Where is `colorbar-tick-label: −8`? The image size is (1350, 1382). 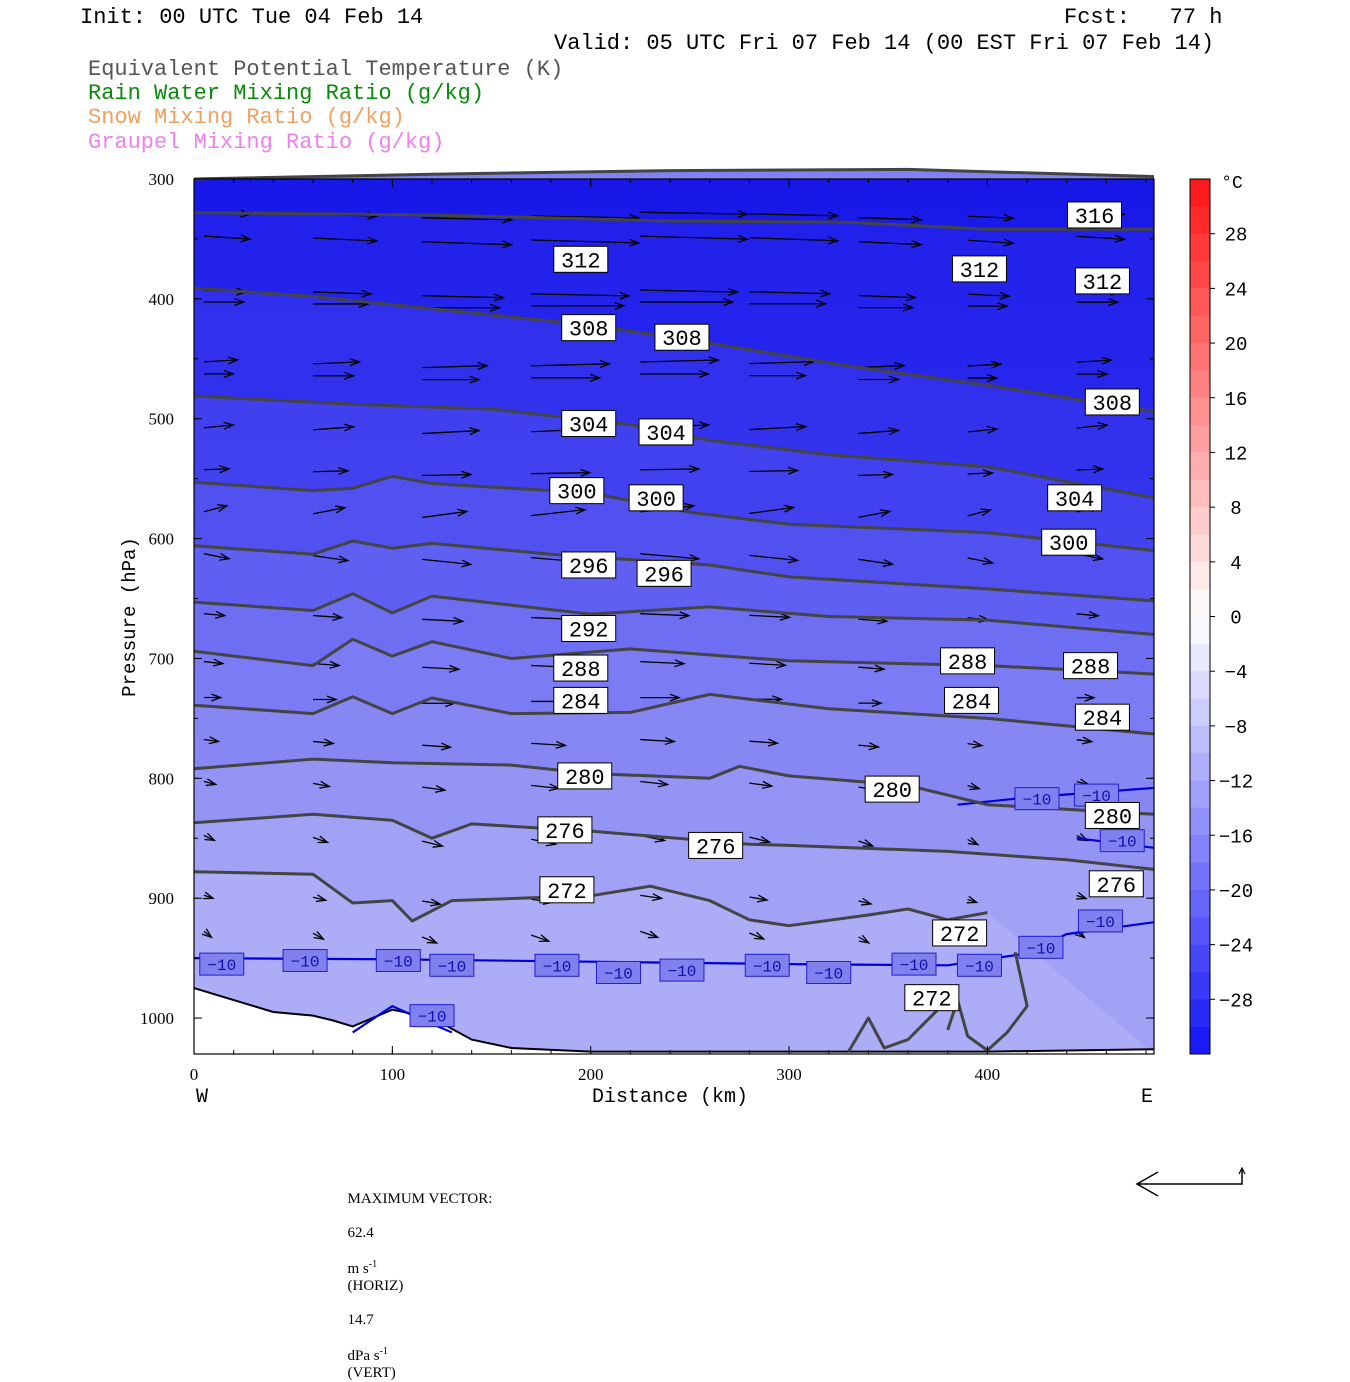 colorbar-tick-label: −8 is located at coordinates (1236, 728).